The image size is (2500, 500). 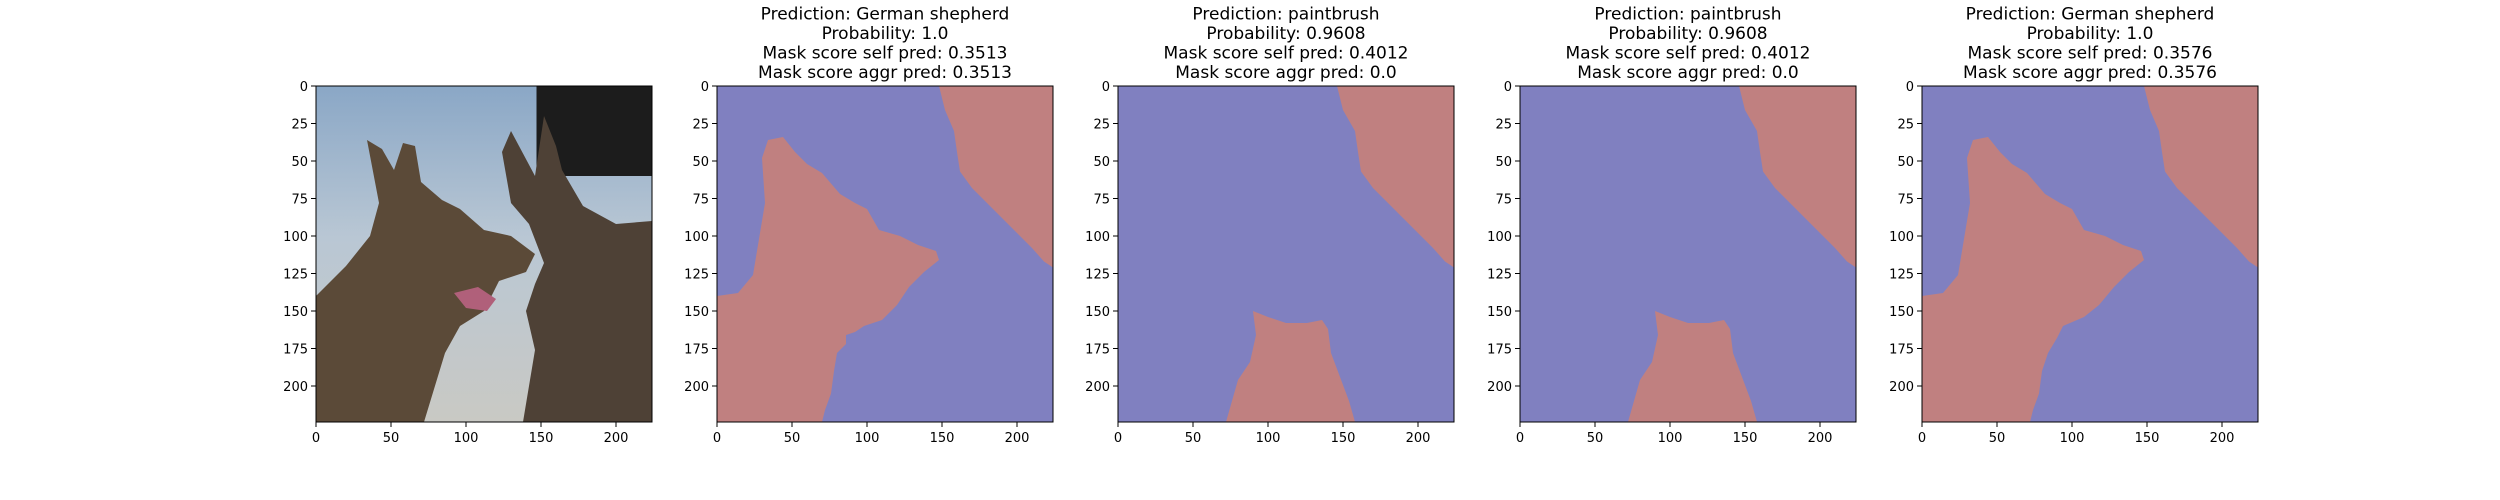 What do you see at coordinates (475, 299) in the screenshot?
I see `dog-tongue` at bounding box center [475, 299].